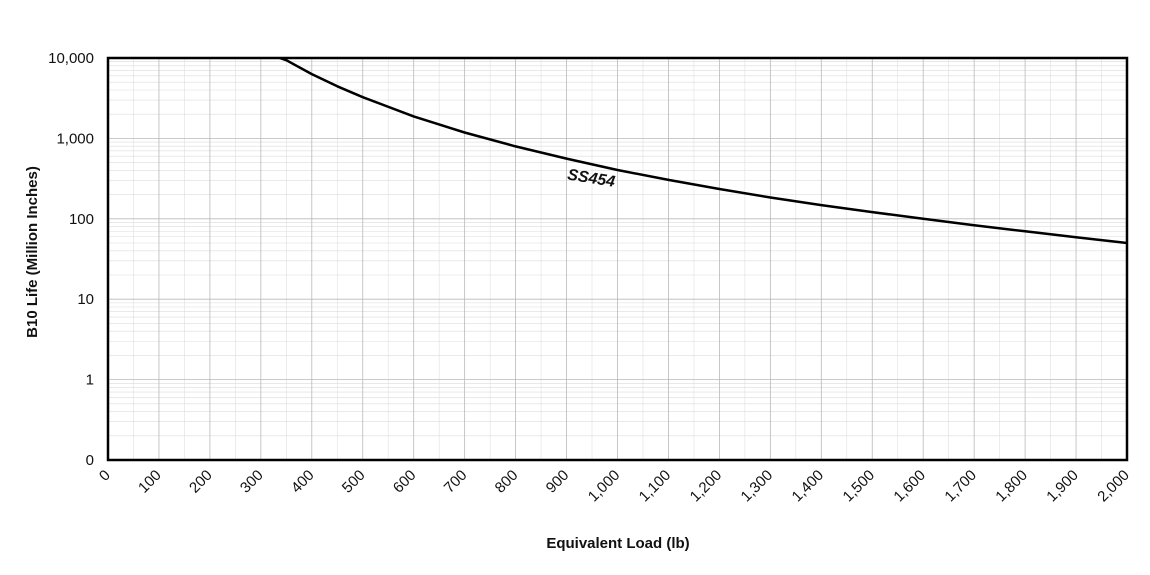  I want to click on y-axis-tick-labels: 0 1 10 100 1,000 10,000, so click(71, 259).